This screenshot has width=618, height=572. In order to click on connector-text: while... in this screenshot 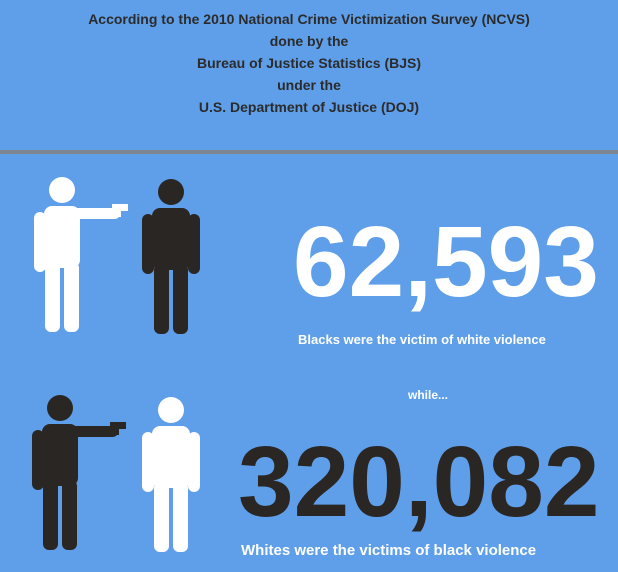, I will do `click(428, 395)`.